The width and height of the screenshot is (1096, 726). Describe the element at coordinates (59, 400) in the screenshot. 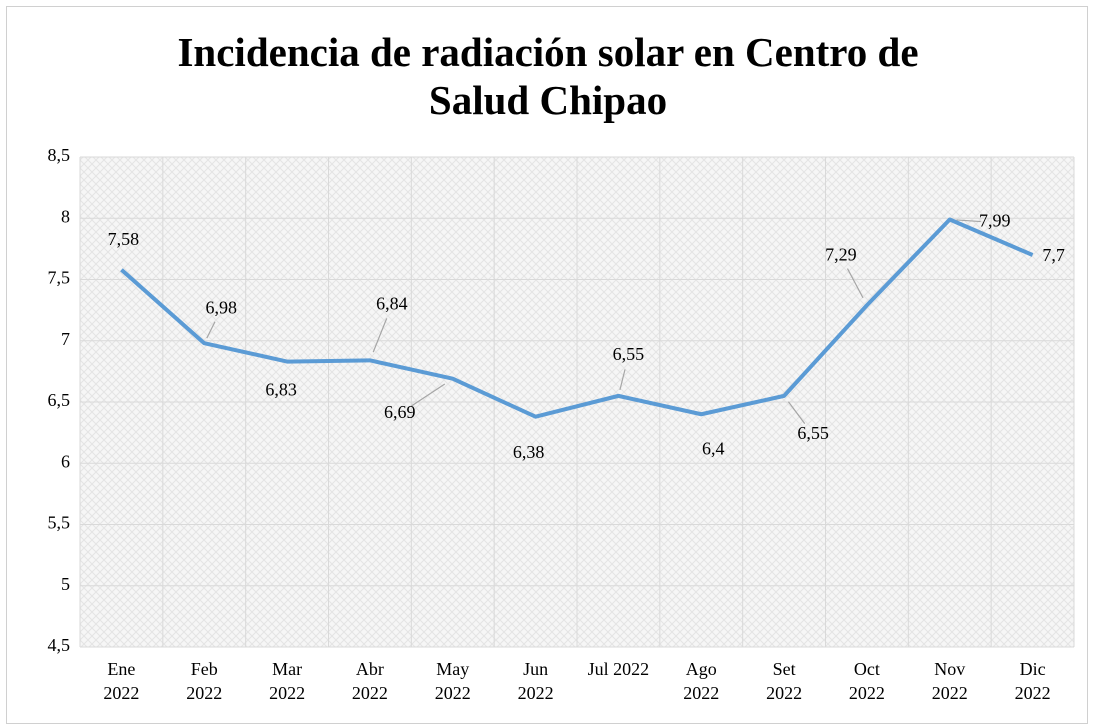

I see `y-tick-label: 6,5` at that location.